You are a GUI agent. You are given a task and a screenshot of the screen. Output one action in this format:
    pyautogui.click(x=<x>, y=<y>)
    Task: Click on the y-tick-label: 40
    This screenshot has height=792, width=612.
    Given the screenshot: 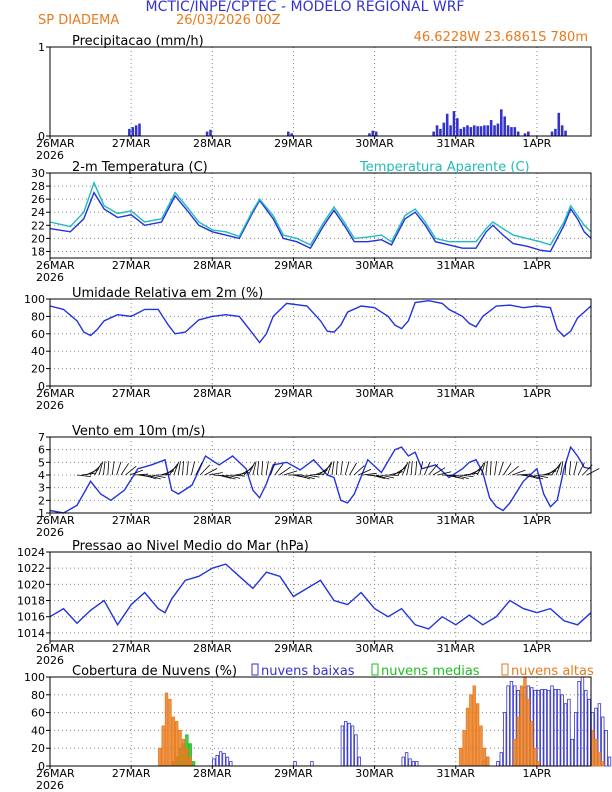 What is the action you would take?
    pyautogui.click(x=38, y=351)
    